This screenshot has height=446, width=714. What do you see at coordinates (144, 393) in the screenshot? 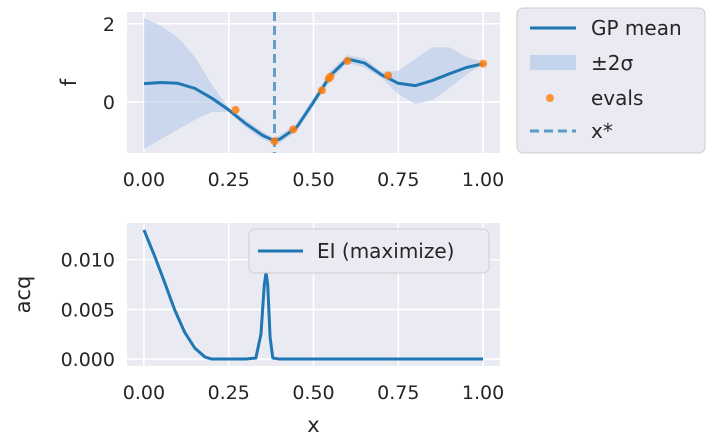
I see `acq-xtick-label: 0.00` at bounding box center [144, 393].